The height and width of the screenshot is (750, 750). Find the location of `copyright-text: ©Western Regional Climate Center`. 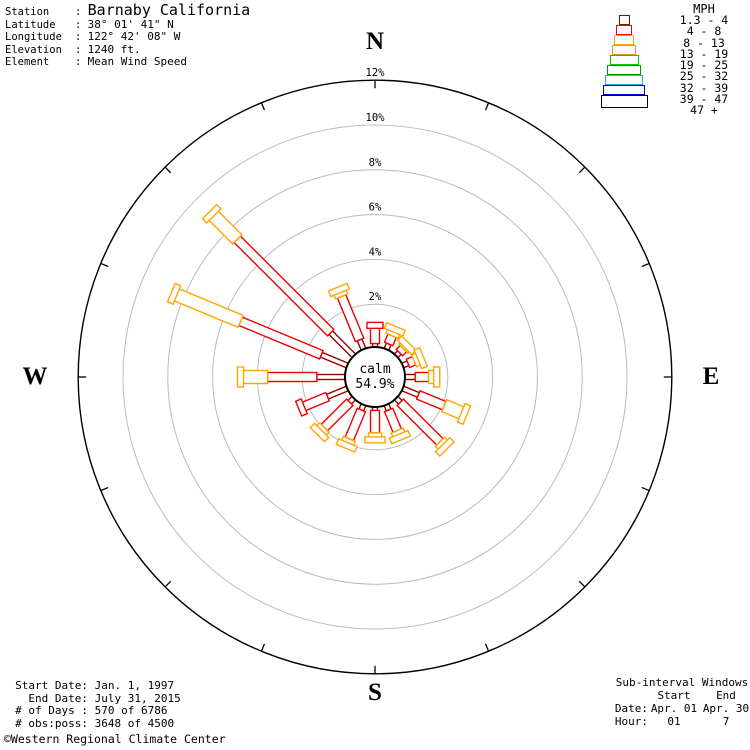

copyright-text: ©Western Regional Climate Center is located at coordinates (115, 739).